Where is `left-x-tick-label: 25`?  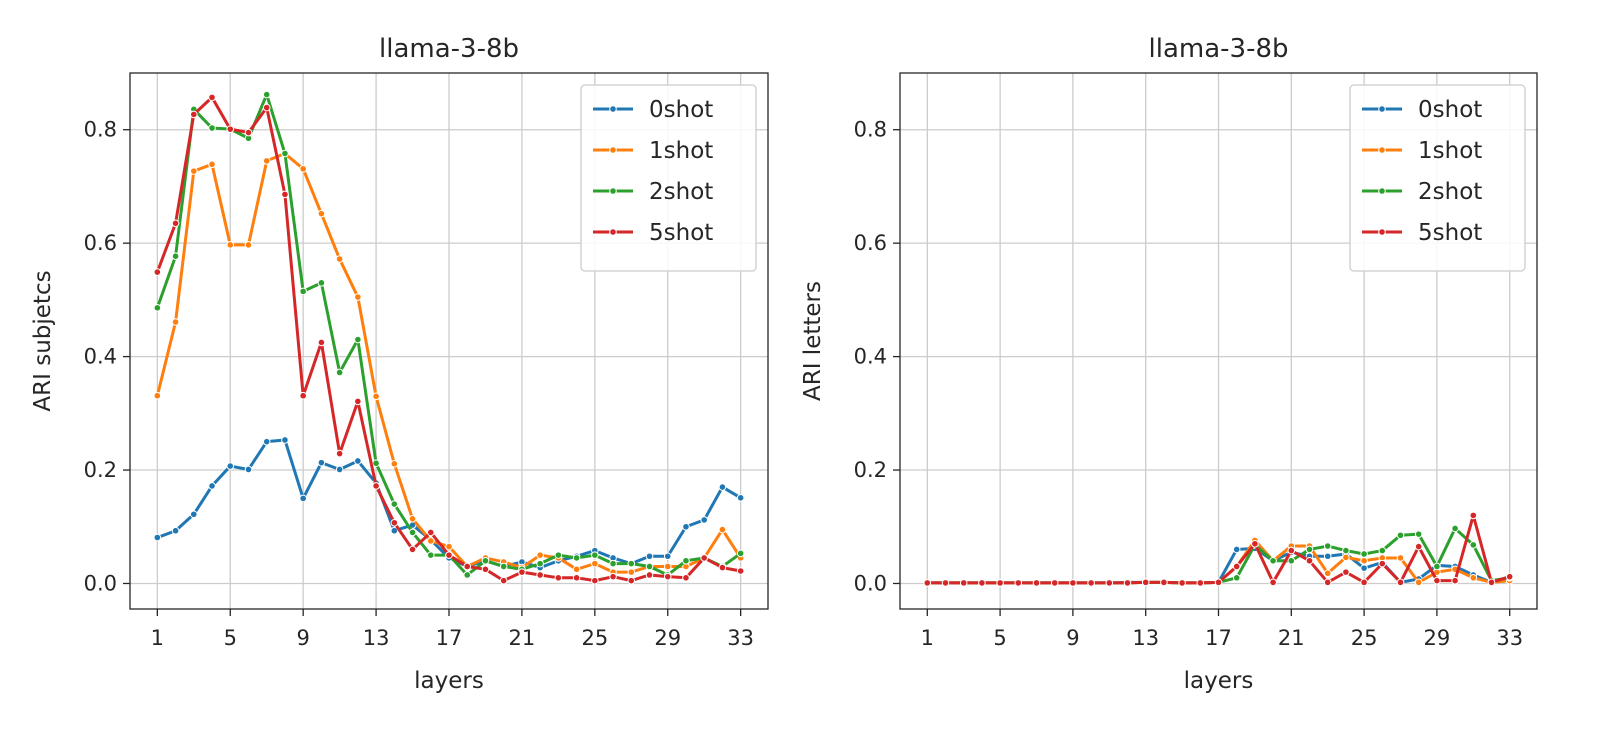
left-x-tick-label: 25 is located at coordinates (594, 638).